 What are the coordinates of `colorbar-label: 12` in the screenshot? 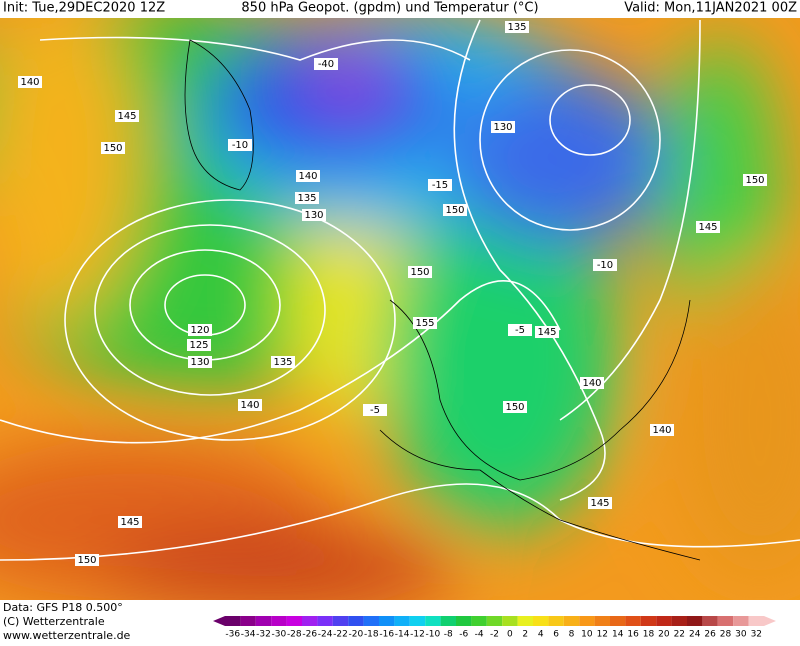 It's located at (602, 635).